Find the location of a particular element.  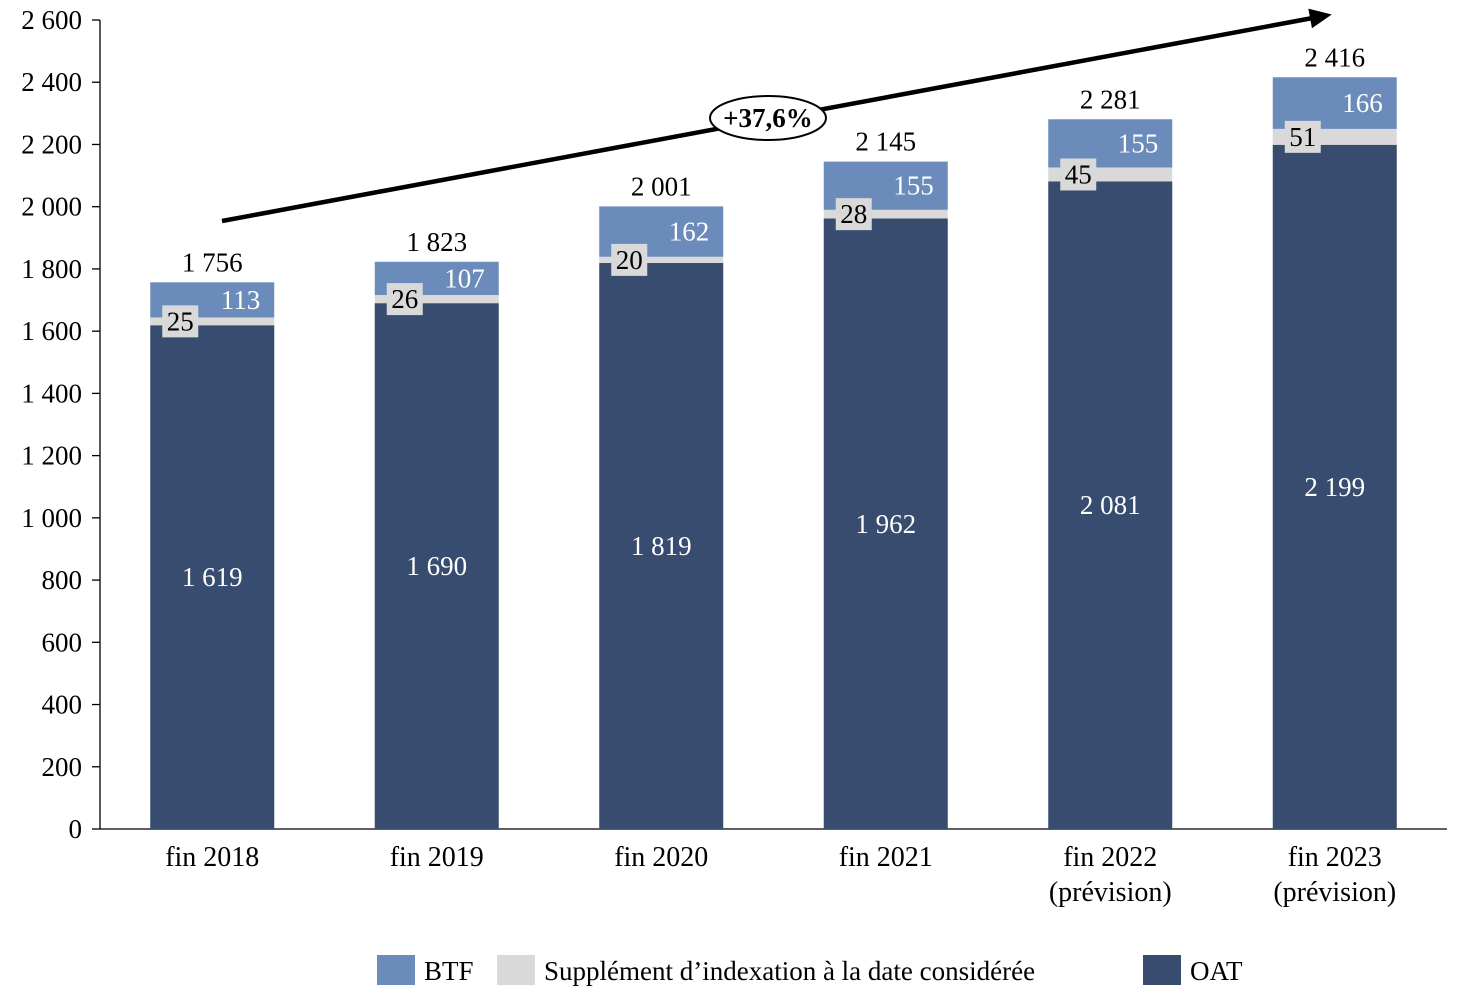

indexation-value-label: 45 is located at coordinates (1078, 174).